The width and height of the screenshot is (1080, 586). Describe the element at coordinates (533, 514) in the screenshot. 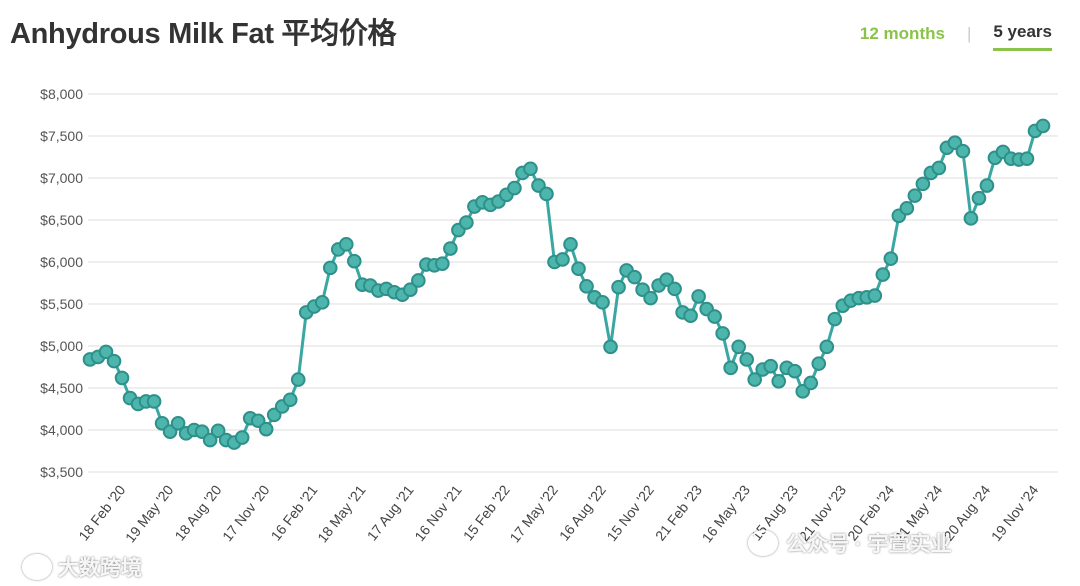

I see `x-tick-label: 17 May '22` at that location.